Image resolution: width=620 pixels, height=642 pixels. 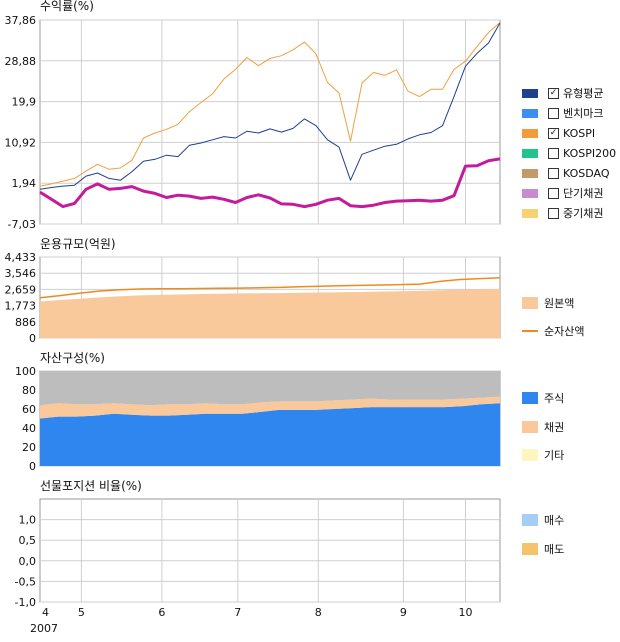 I want to click on legend-label: KOSPI, so click(x=579, y=133).